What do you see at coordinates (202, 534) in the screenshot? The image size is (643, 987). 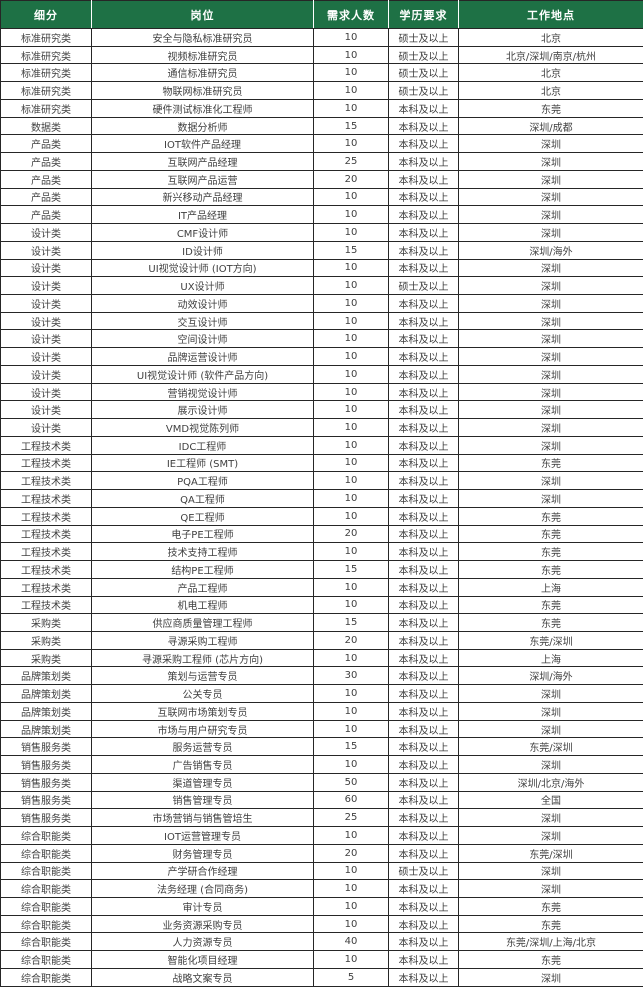 I see `cell-position: 电子PE工程师` at bounding box center [202, 534].